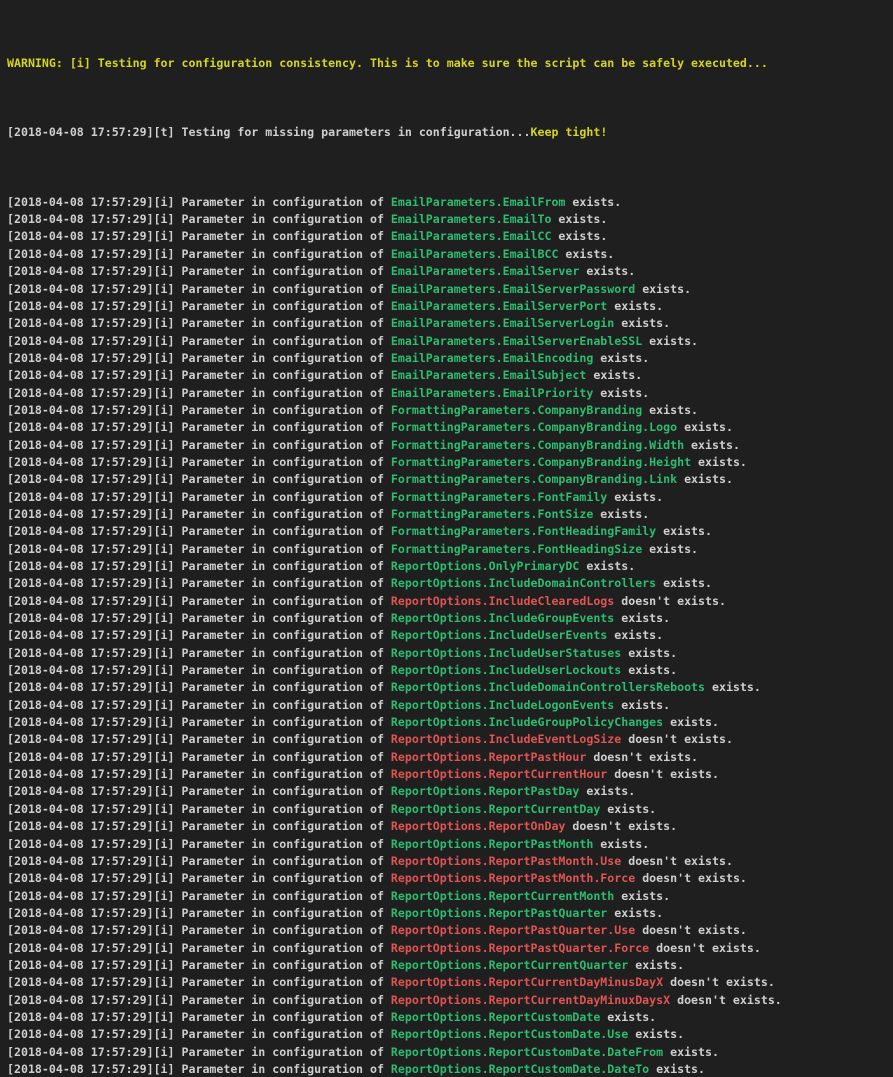 The image size is (893, 1077). Describe the element at coordinates (499, 635) in the screenshot. I see `param-name: ReportOptions.IncludeUserEvents` at that location.